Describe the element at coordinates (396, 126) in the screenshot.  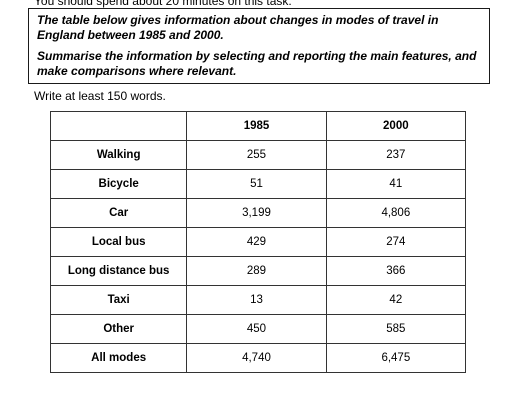
I see `header-cell-2000: 2000` at that location.